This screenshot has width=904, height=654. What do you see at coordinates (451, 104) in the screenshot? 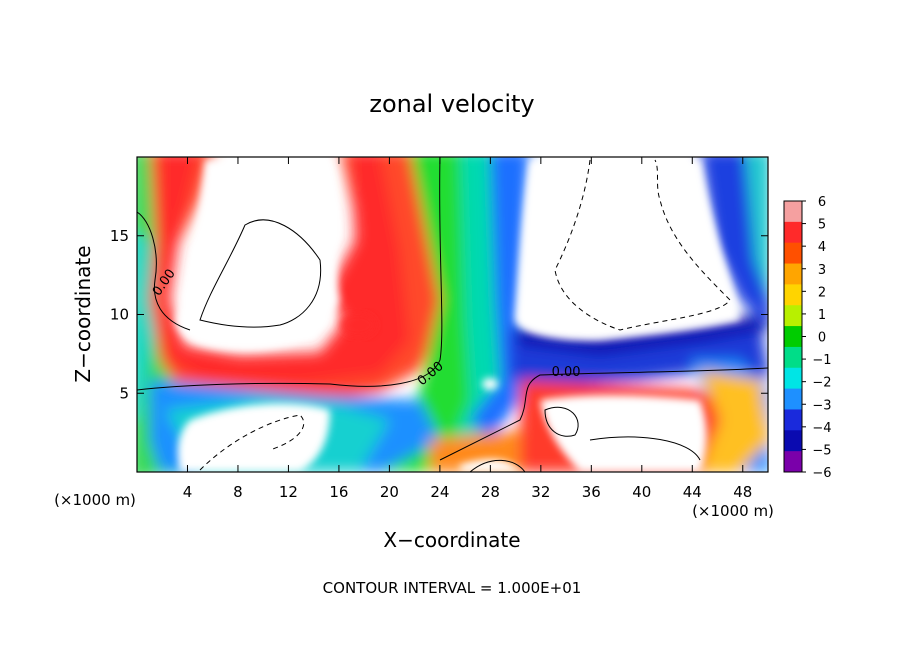
I see `chart-title: zonal velocity` at bounding box center [451, 104].